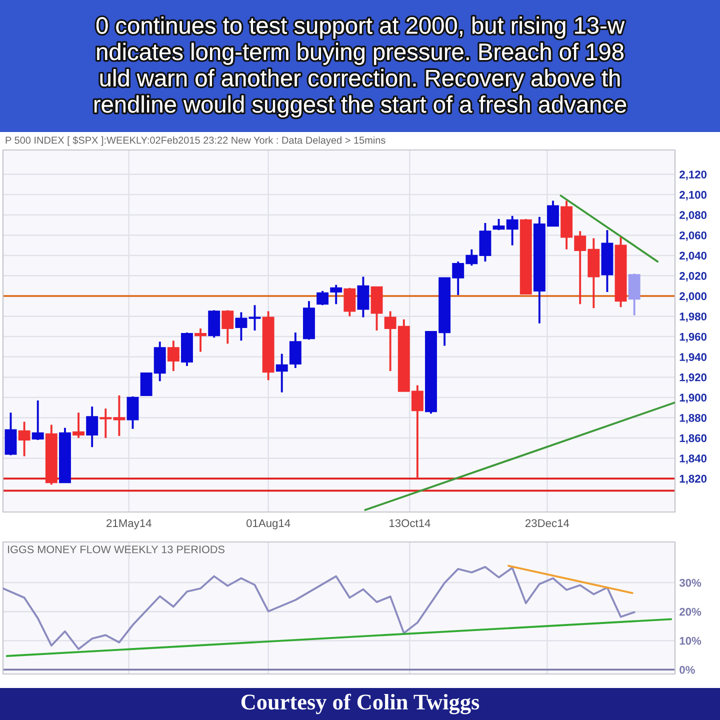  Describe the element at coordinates (687, 670) in the screenshot. I see `y-tick-label: 0%` at that location.